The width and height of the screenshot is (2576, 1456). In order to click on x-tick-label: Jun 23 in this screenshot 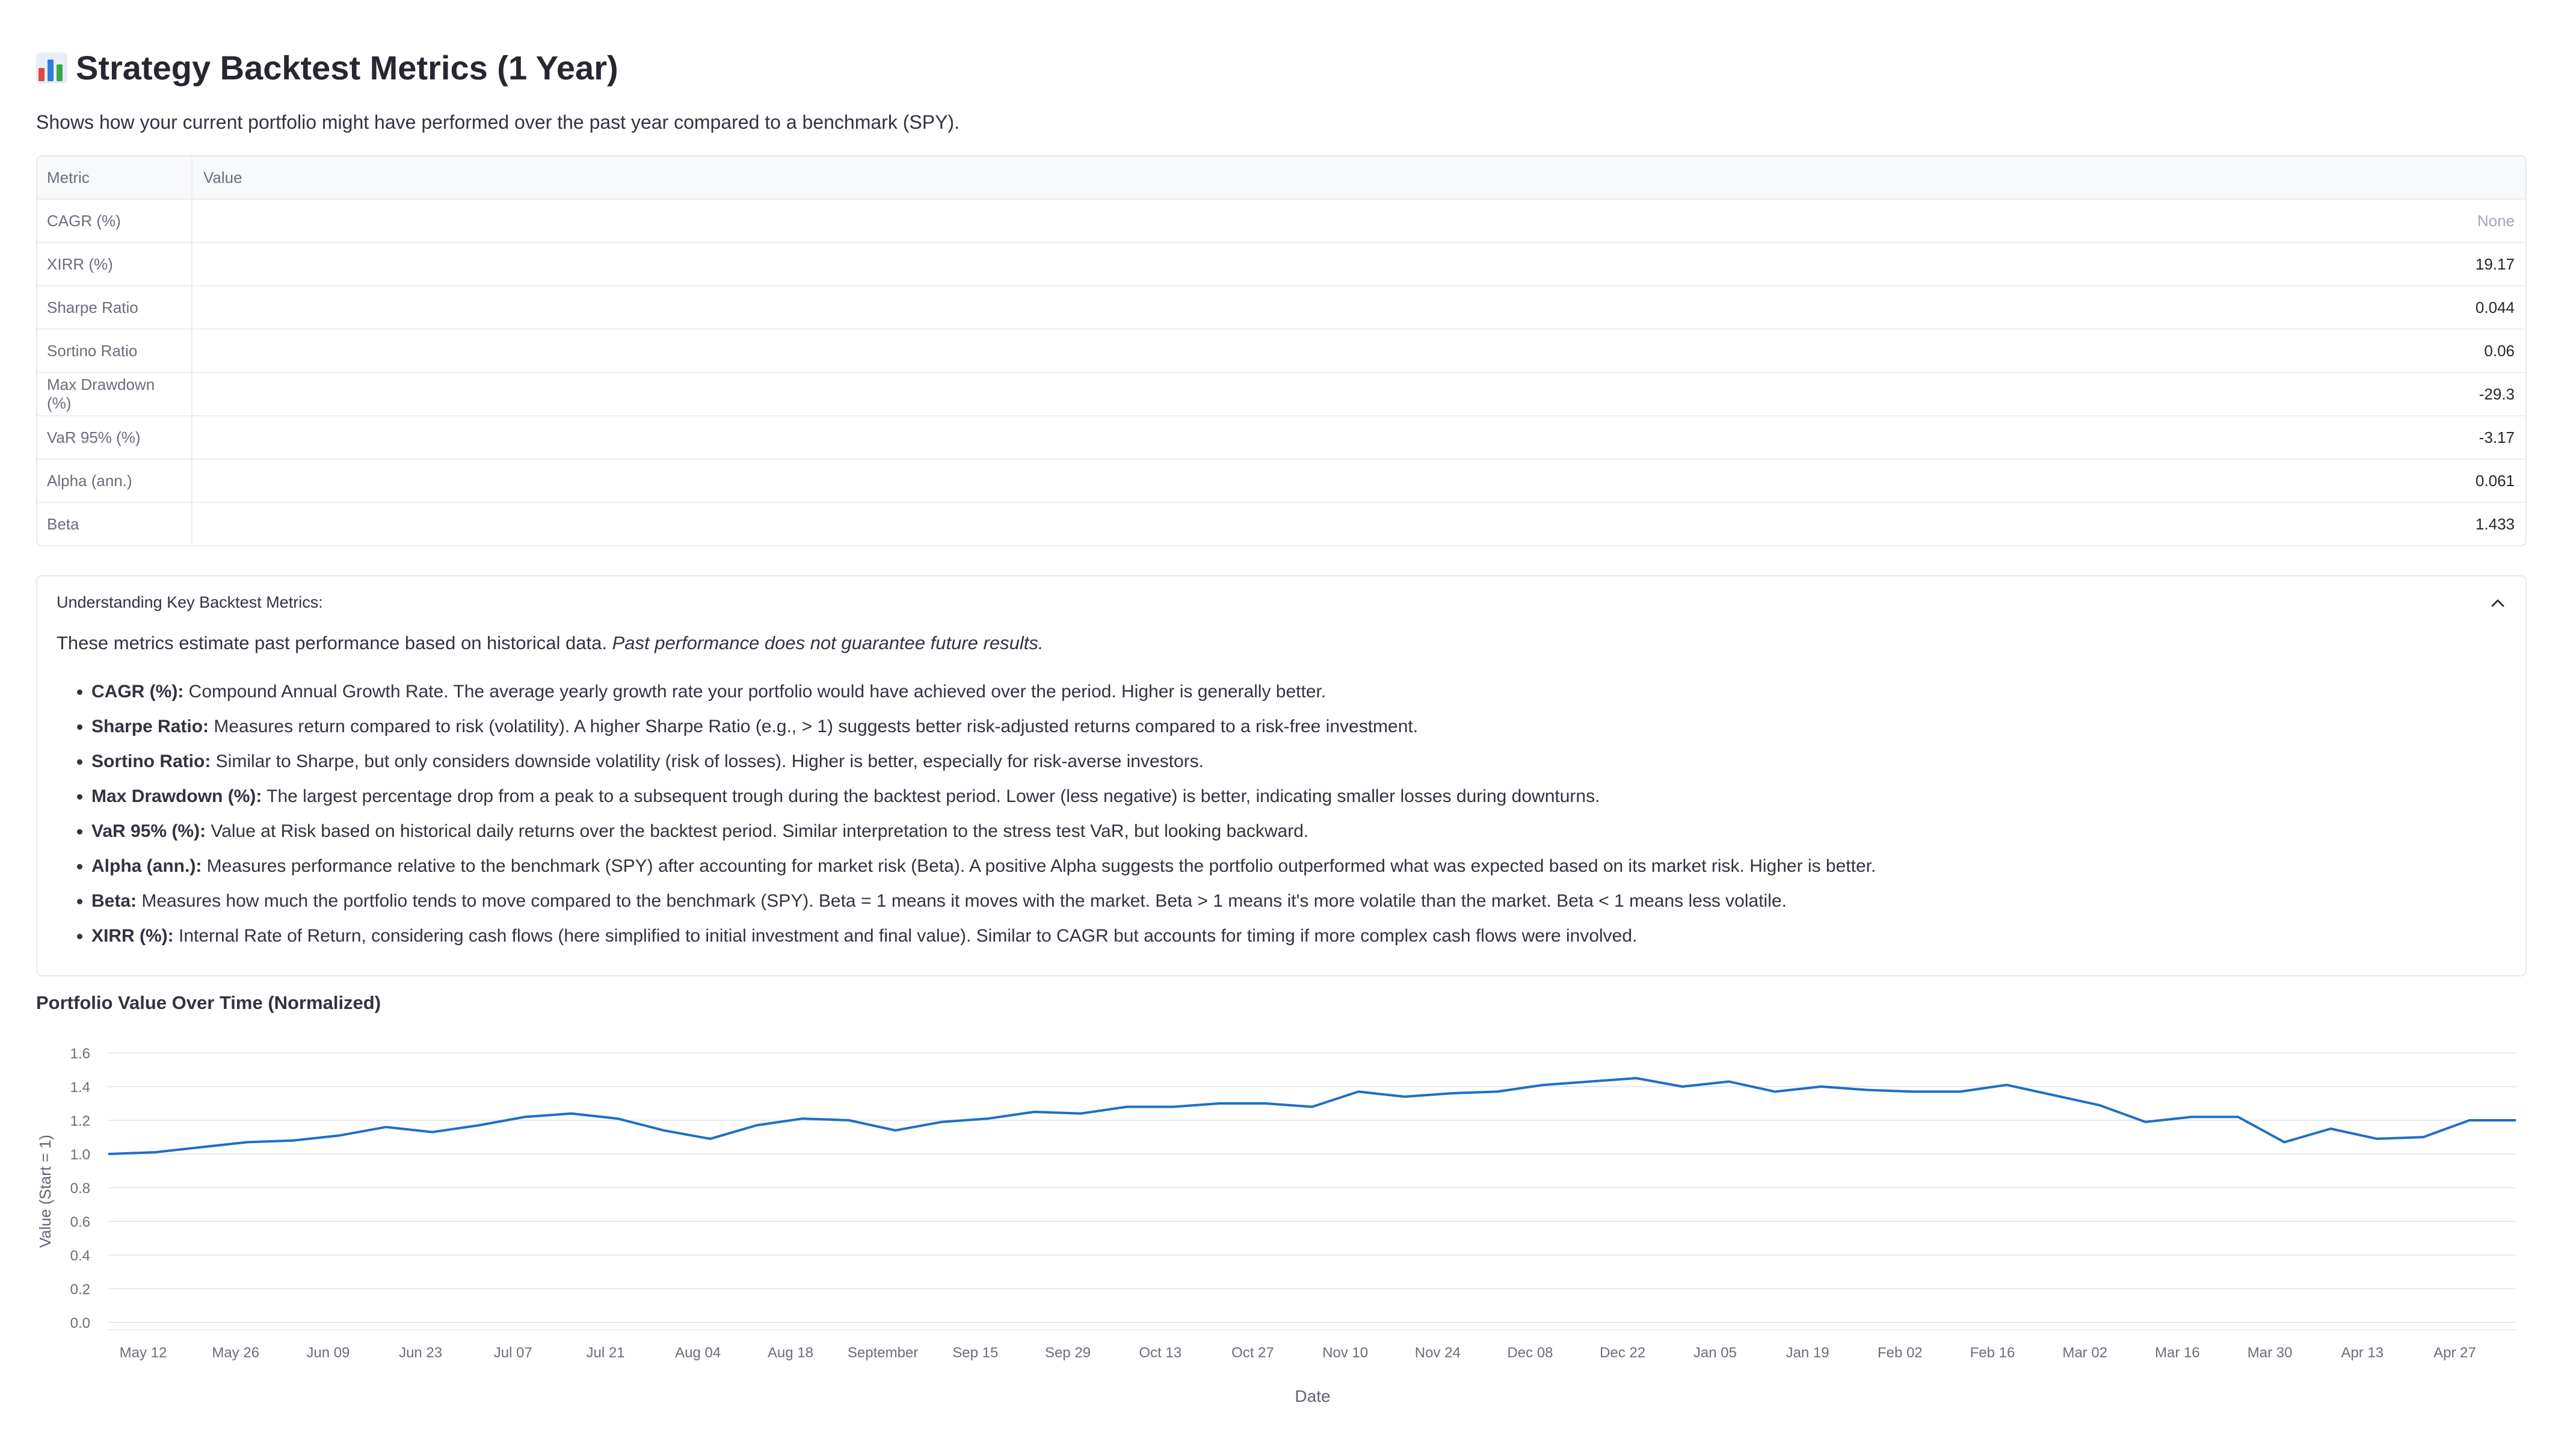, I will do `click(420, 1353)`.